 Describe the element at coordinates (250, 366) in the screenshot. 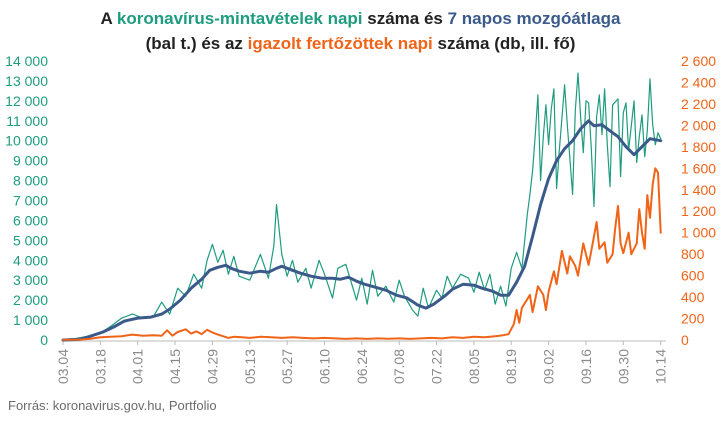

I see `x-tick-label: 05.13` at that location.